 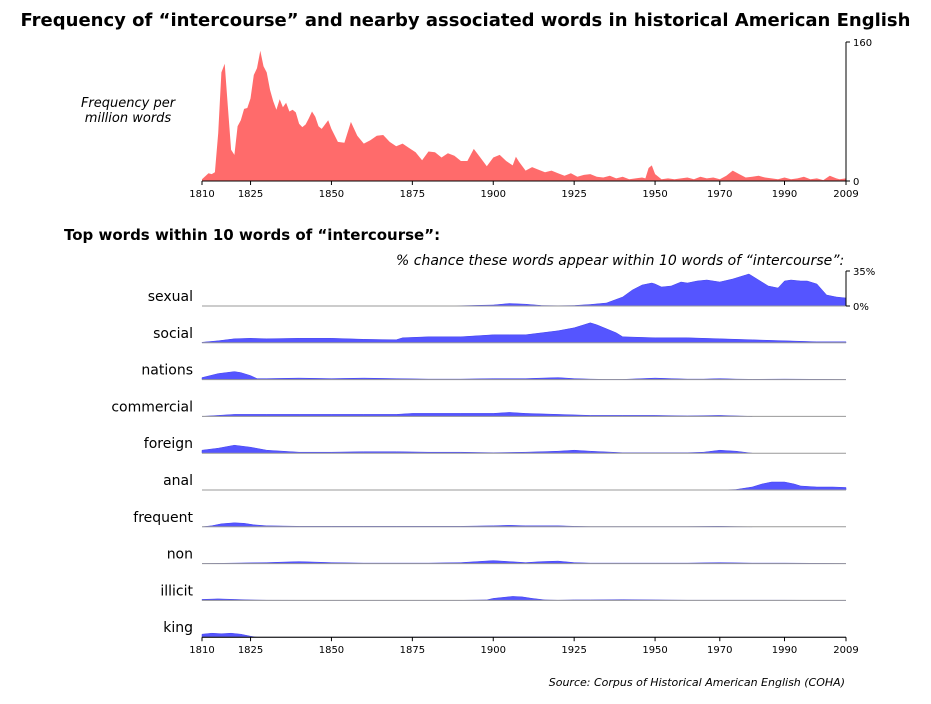 I want to click on word-row-non: non, so click(x=507, y=556).